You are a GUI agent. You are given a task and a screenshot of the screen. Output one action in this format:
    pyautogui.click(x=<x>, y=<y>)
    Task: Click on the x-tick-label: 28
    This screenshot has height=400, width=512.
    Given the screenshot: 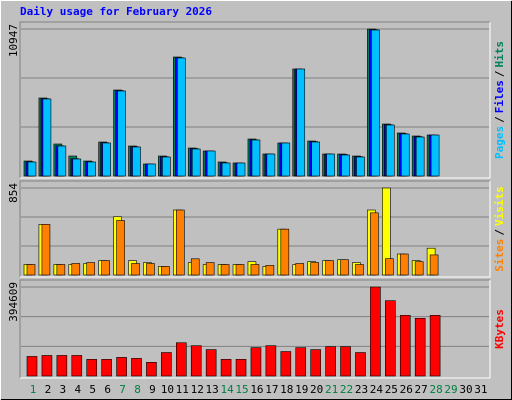 What is the action you would take?
    pyautogui.click(x=435, y=389)
    